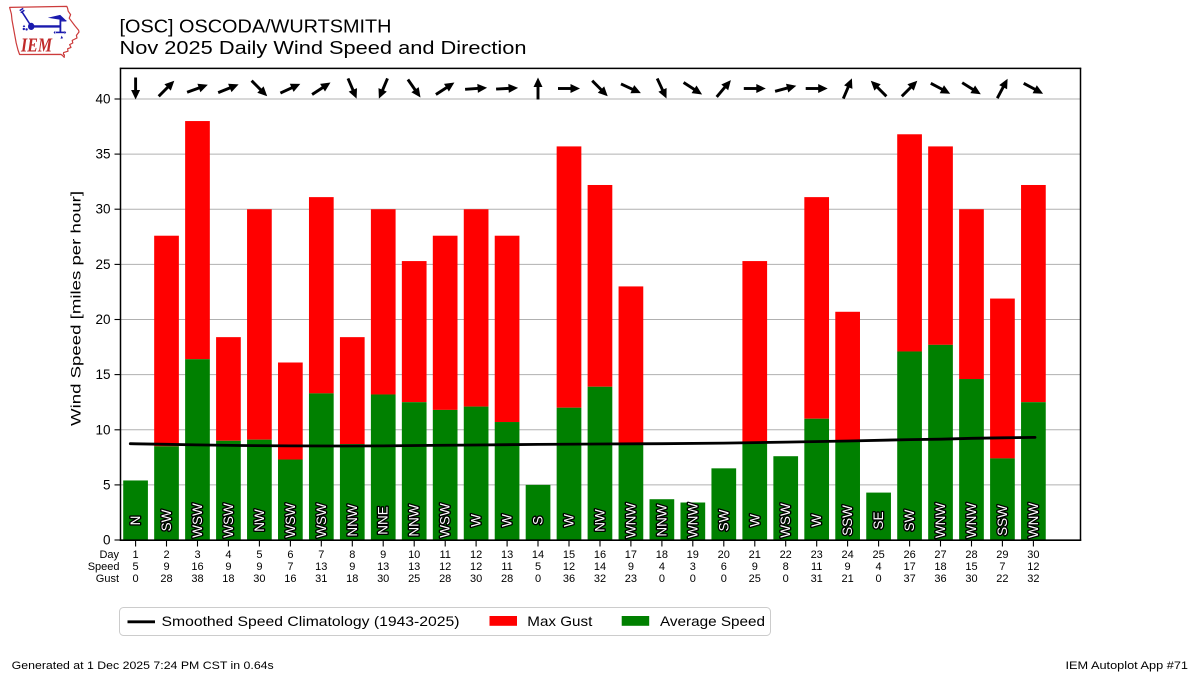 The width and height of the screenshot is (1200, 680). Describe the element at coordinates (197, 579) in the screenshot. I see `svg-text: 38` at that location.